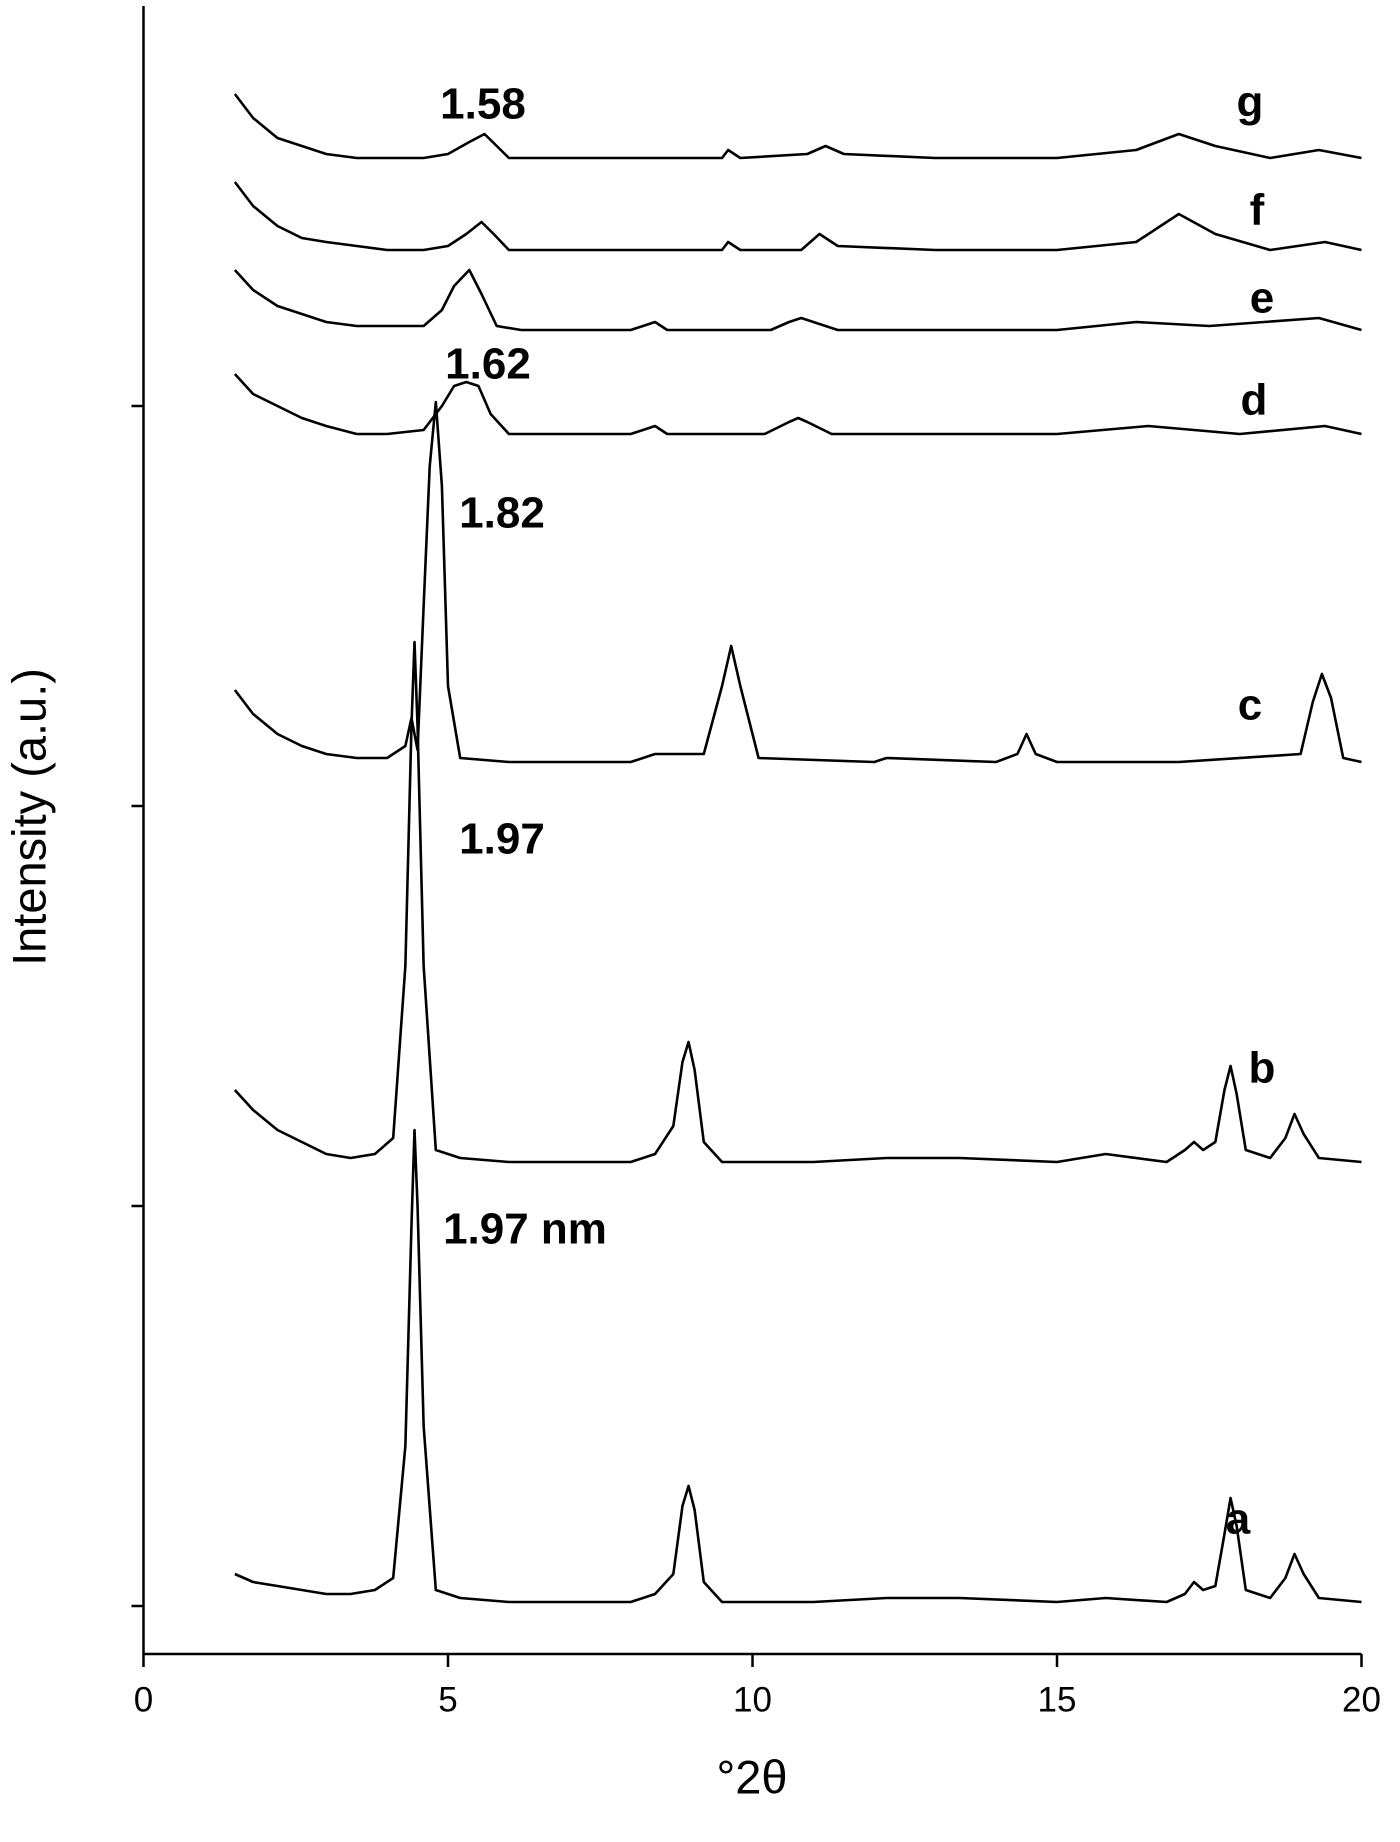 This screenshot has height=1842, width=1400. What do you see at coordinates (1361, 1699) in the screenshot?
I see `x-tick-label: 20` at bounding box center [1361, 1699].